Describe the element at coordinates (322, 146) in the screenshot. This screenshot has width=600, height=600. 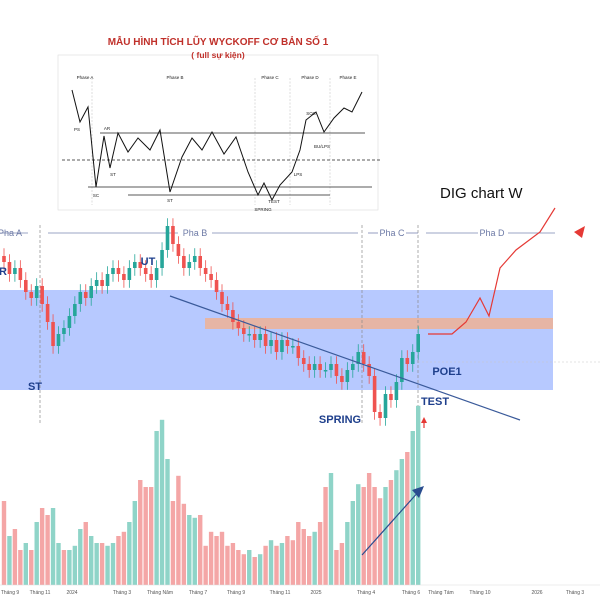
I see `inset-event-label: BU/LPS` at that location.